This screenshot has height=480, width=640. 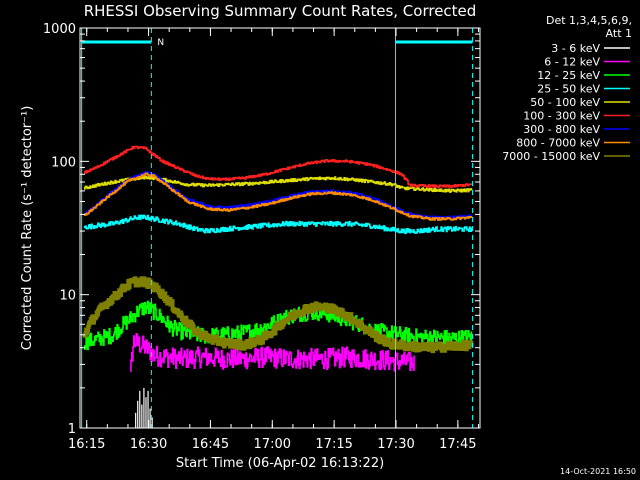 I want to click on series-800-7000-kev, so click(x=278, y=196).